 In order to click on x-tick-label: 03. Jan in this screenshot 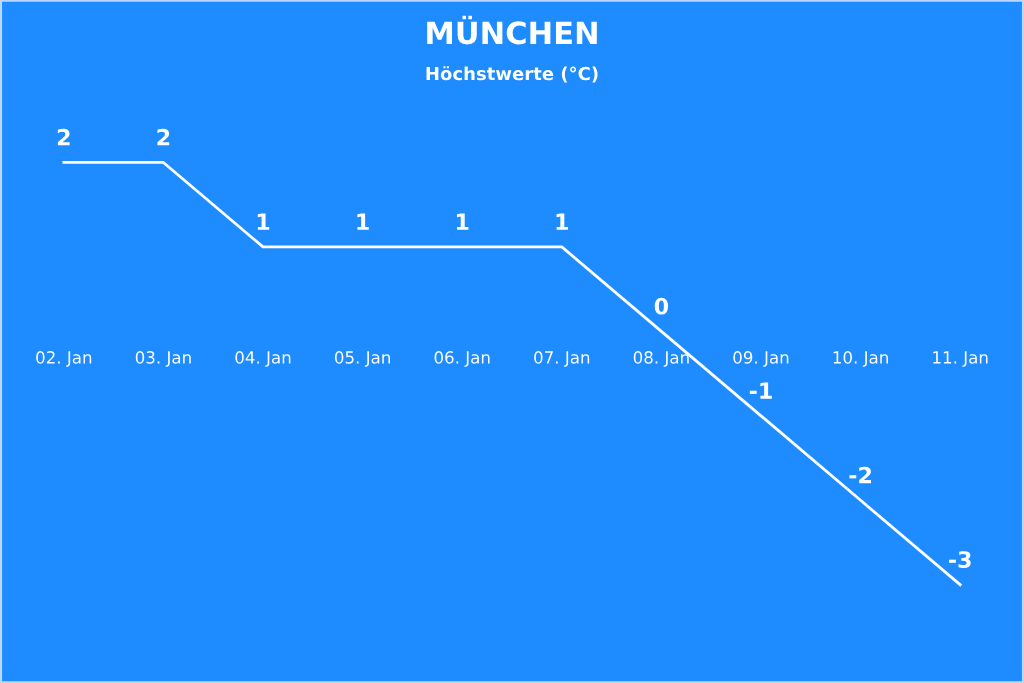, I will do `click(163, 359)`.